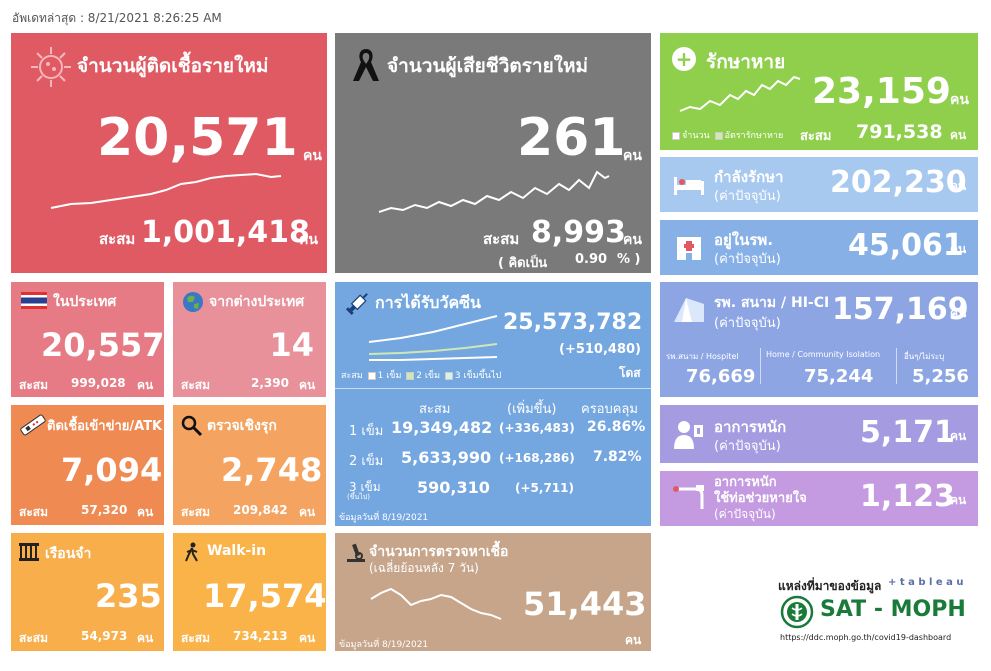 The image size is (991, 671). Describe the element at coordinates (366, 461) in the screenshot. I see `vaccine-row-label: 2 เข็ม` at that location.